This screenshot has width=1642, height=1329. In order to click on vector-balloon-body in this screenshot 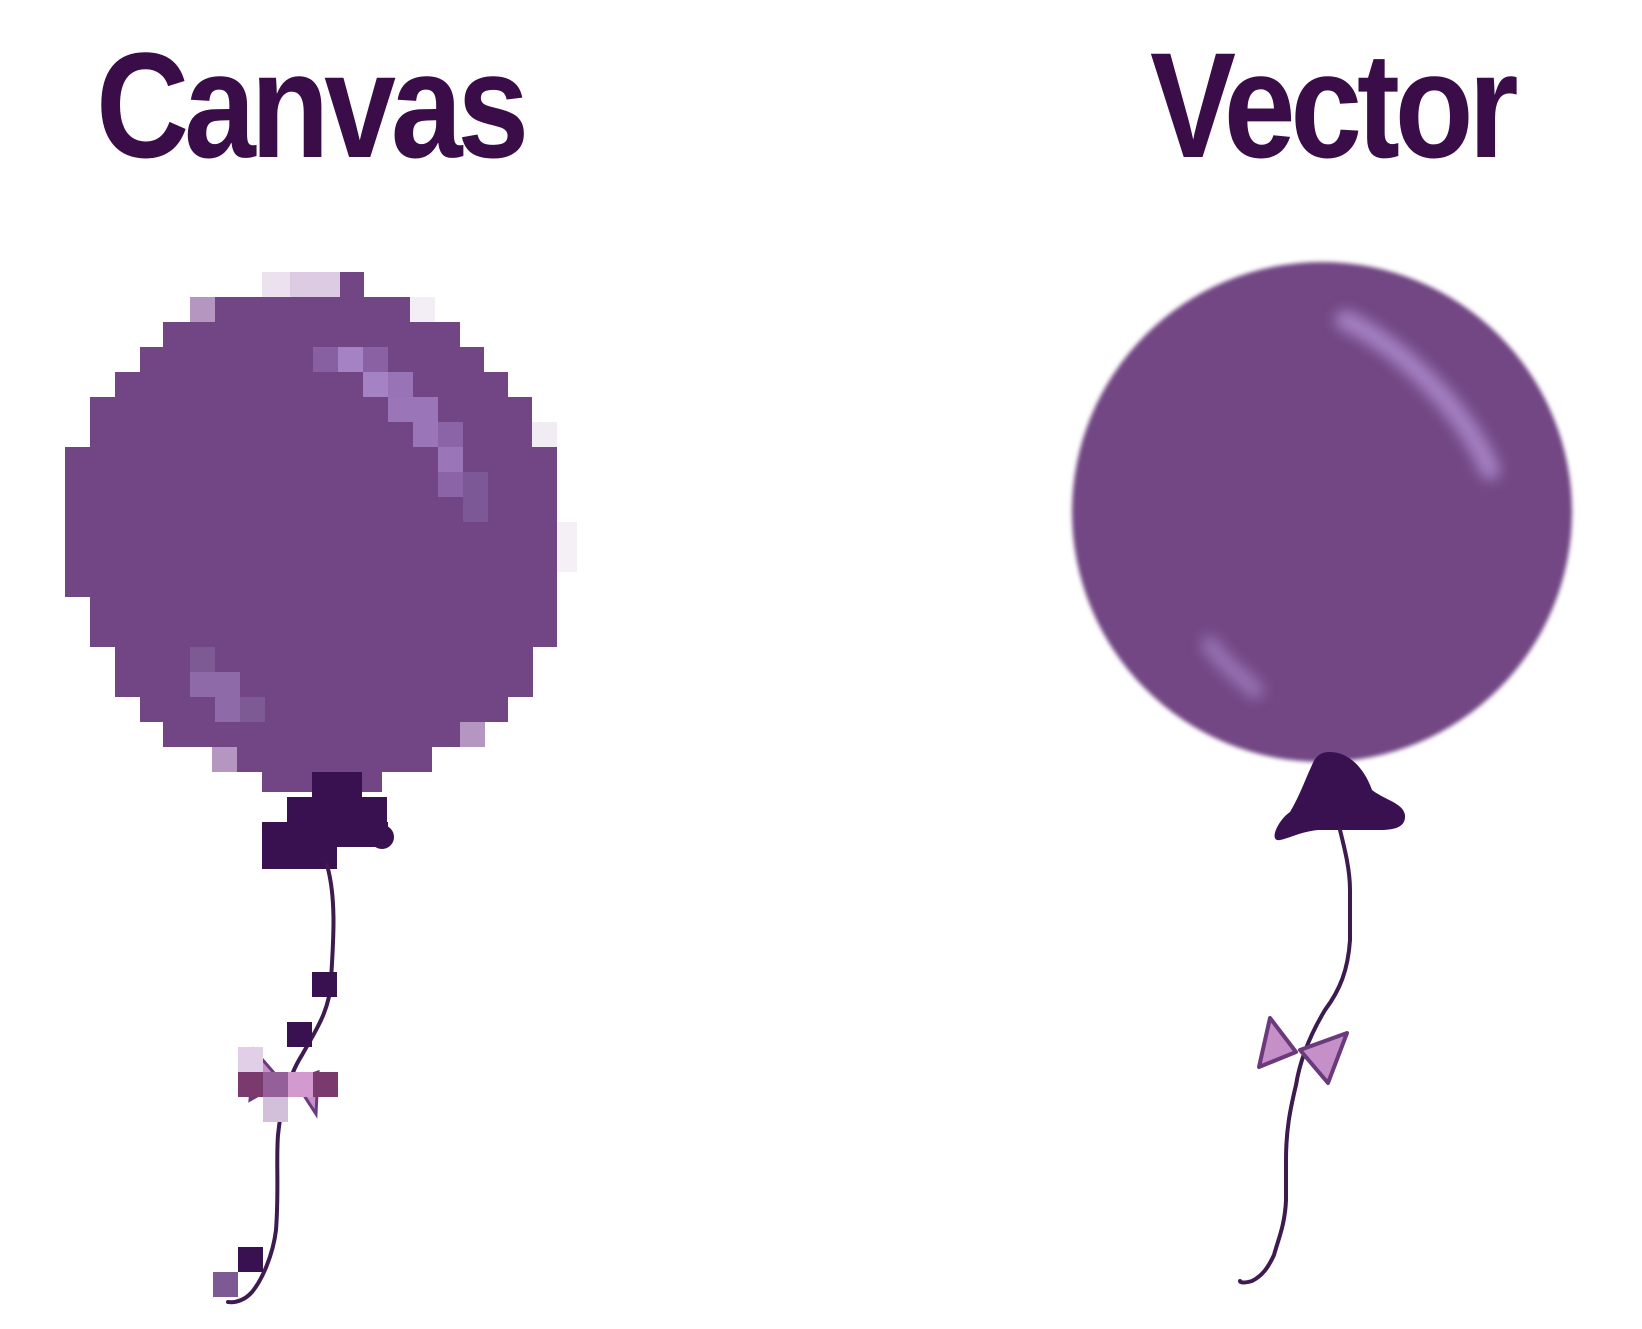, I will do `click(1322, 512)`.